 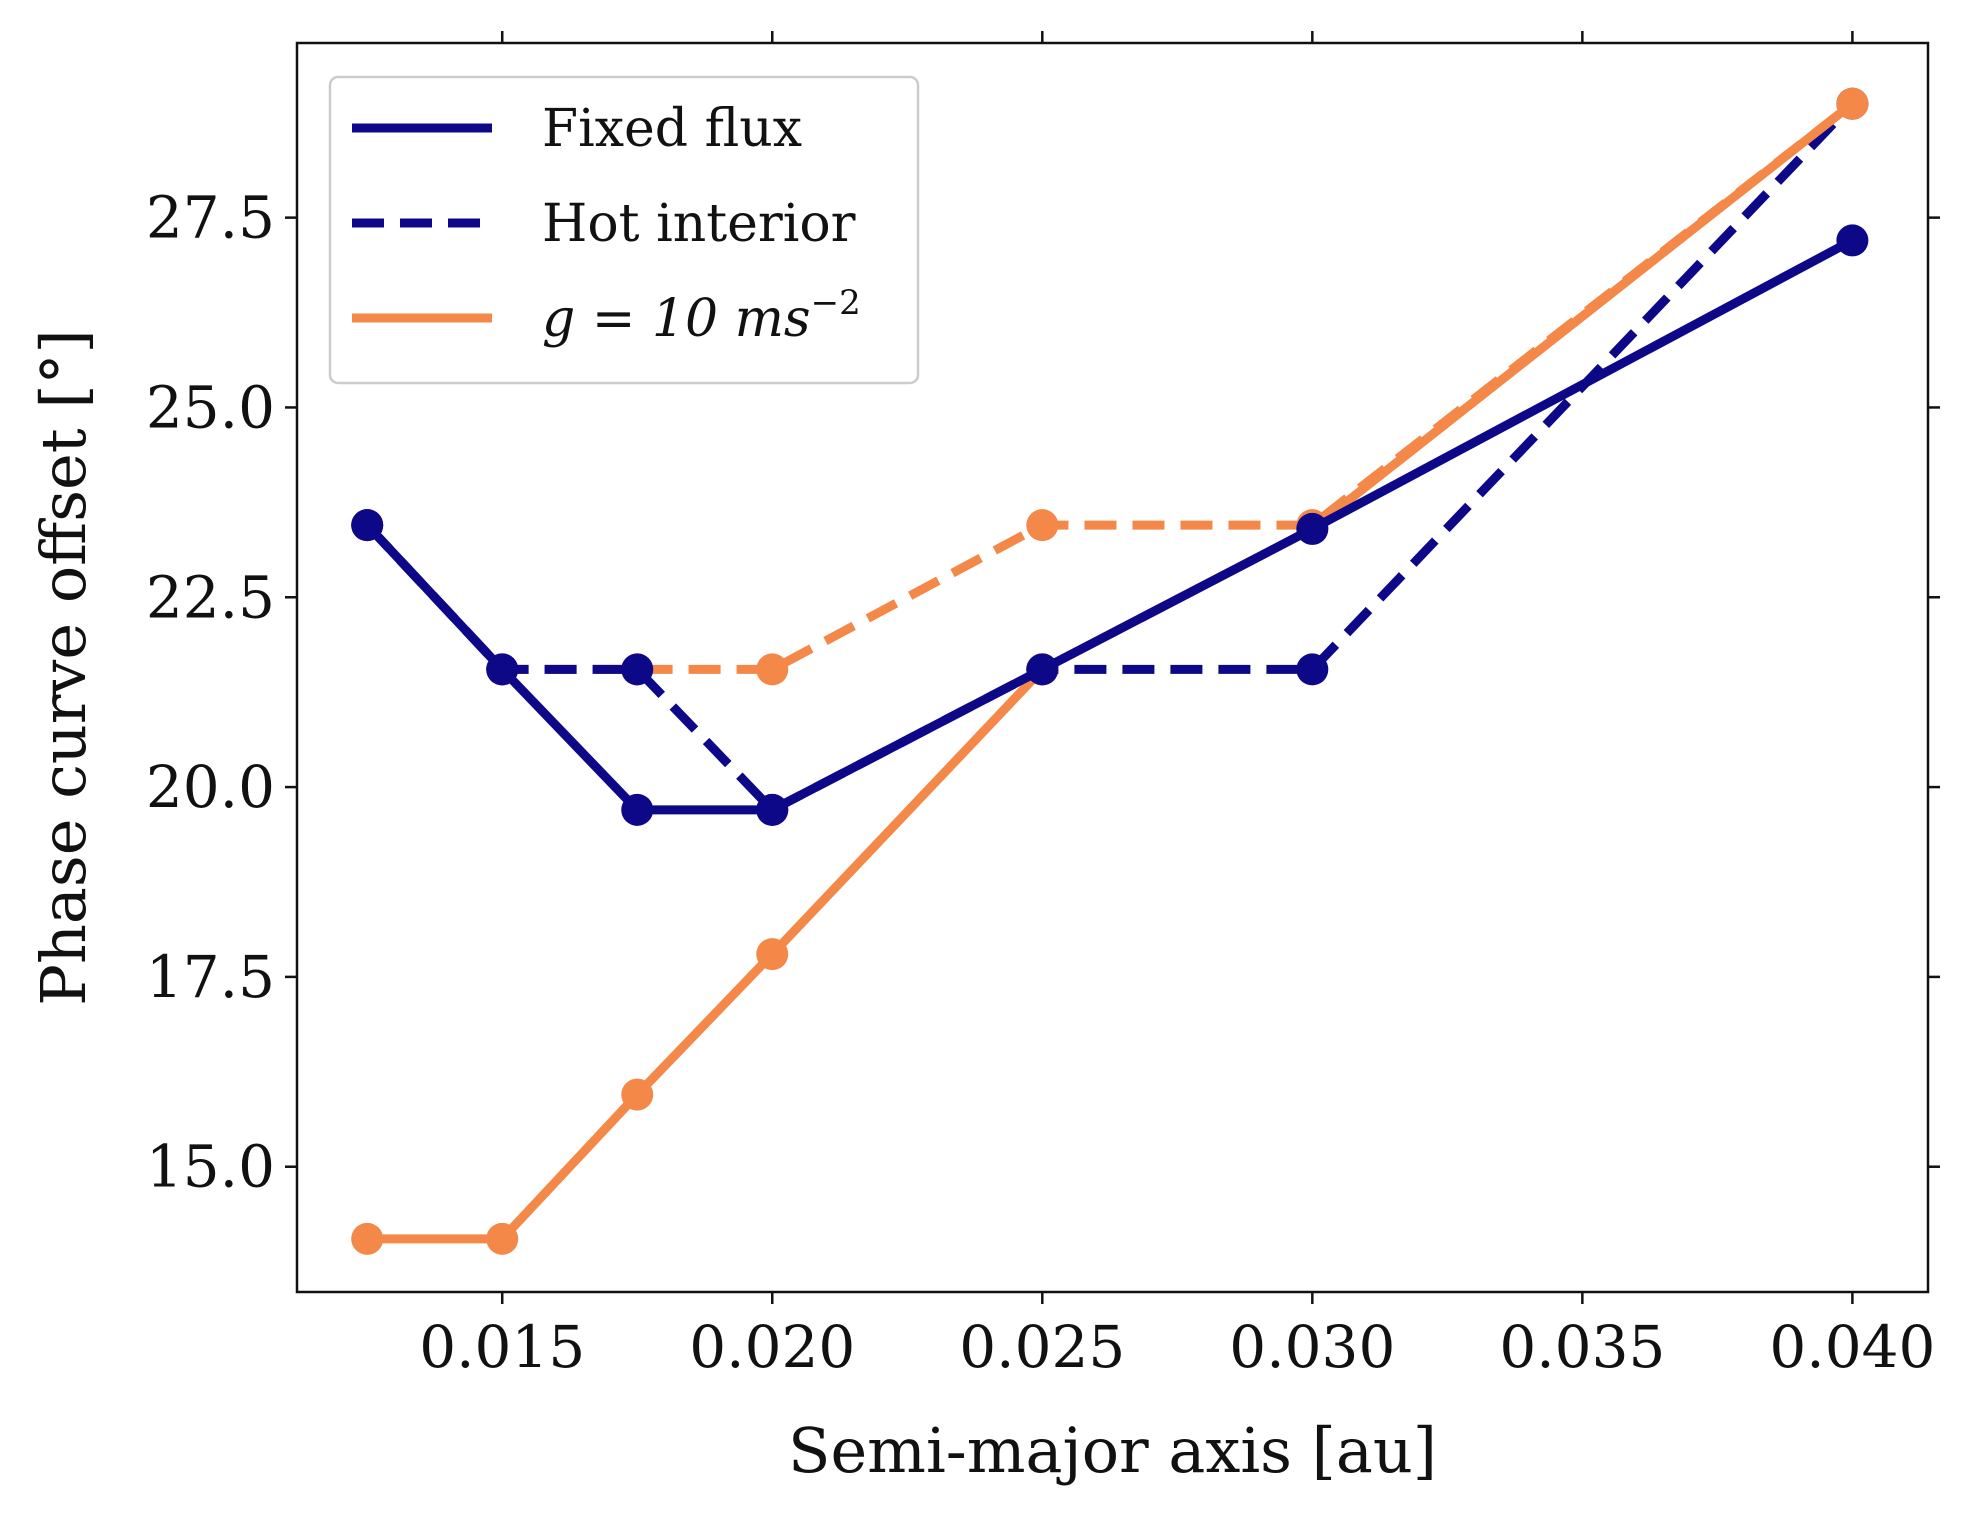 I want to click on legend-label-gravity-superscript: −2, so click(x=836, y=303).